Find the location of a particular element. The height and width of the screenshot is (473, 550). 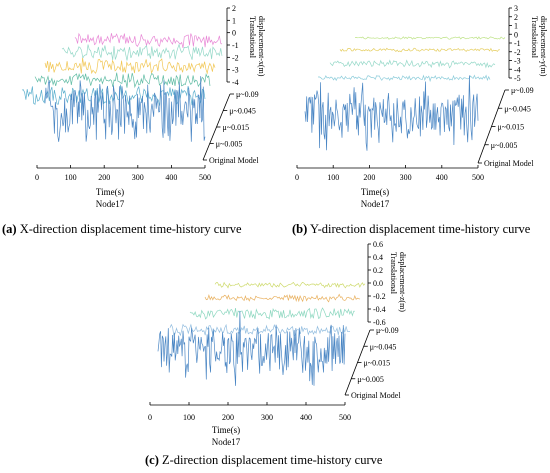

y-tick-label: 0.6 is located at coordinates (378, 244).